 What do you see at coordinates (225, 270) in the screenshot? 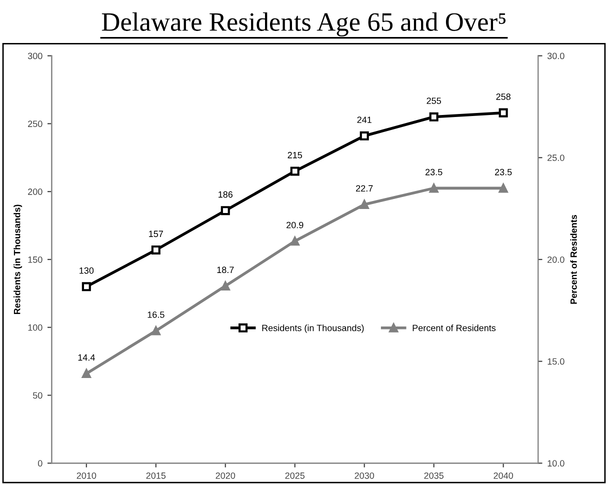
I see `data-label: 18.7` at bounding box center [225, 270].